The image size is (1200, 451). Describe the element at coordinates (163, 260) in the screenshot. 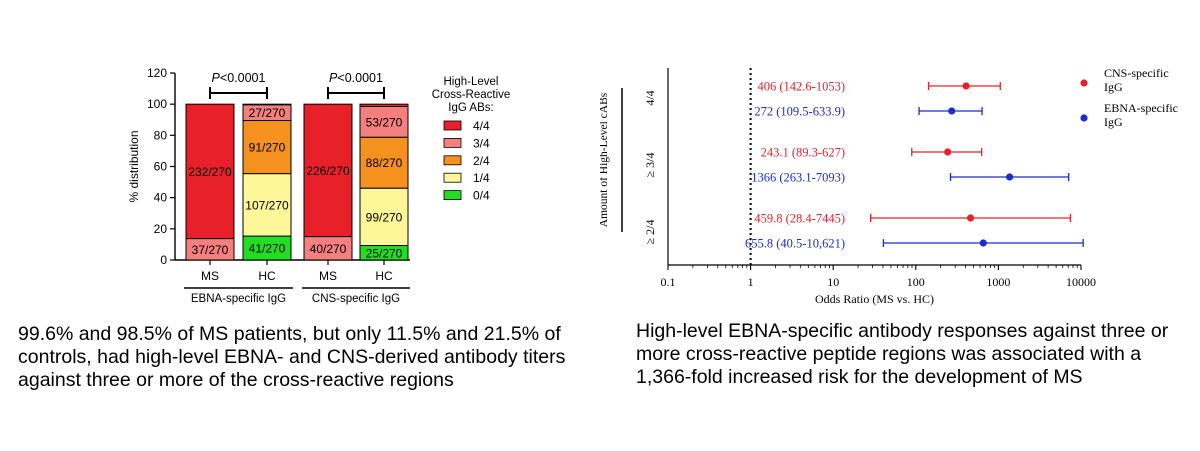

I see `y-tick-label: 0` at that location.